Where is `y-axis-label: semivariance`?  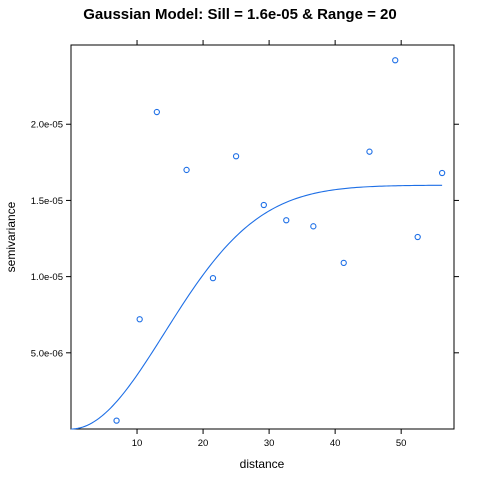
y-axis-label: semivariance is located at coordinates (11, 236).